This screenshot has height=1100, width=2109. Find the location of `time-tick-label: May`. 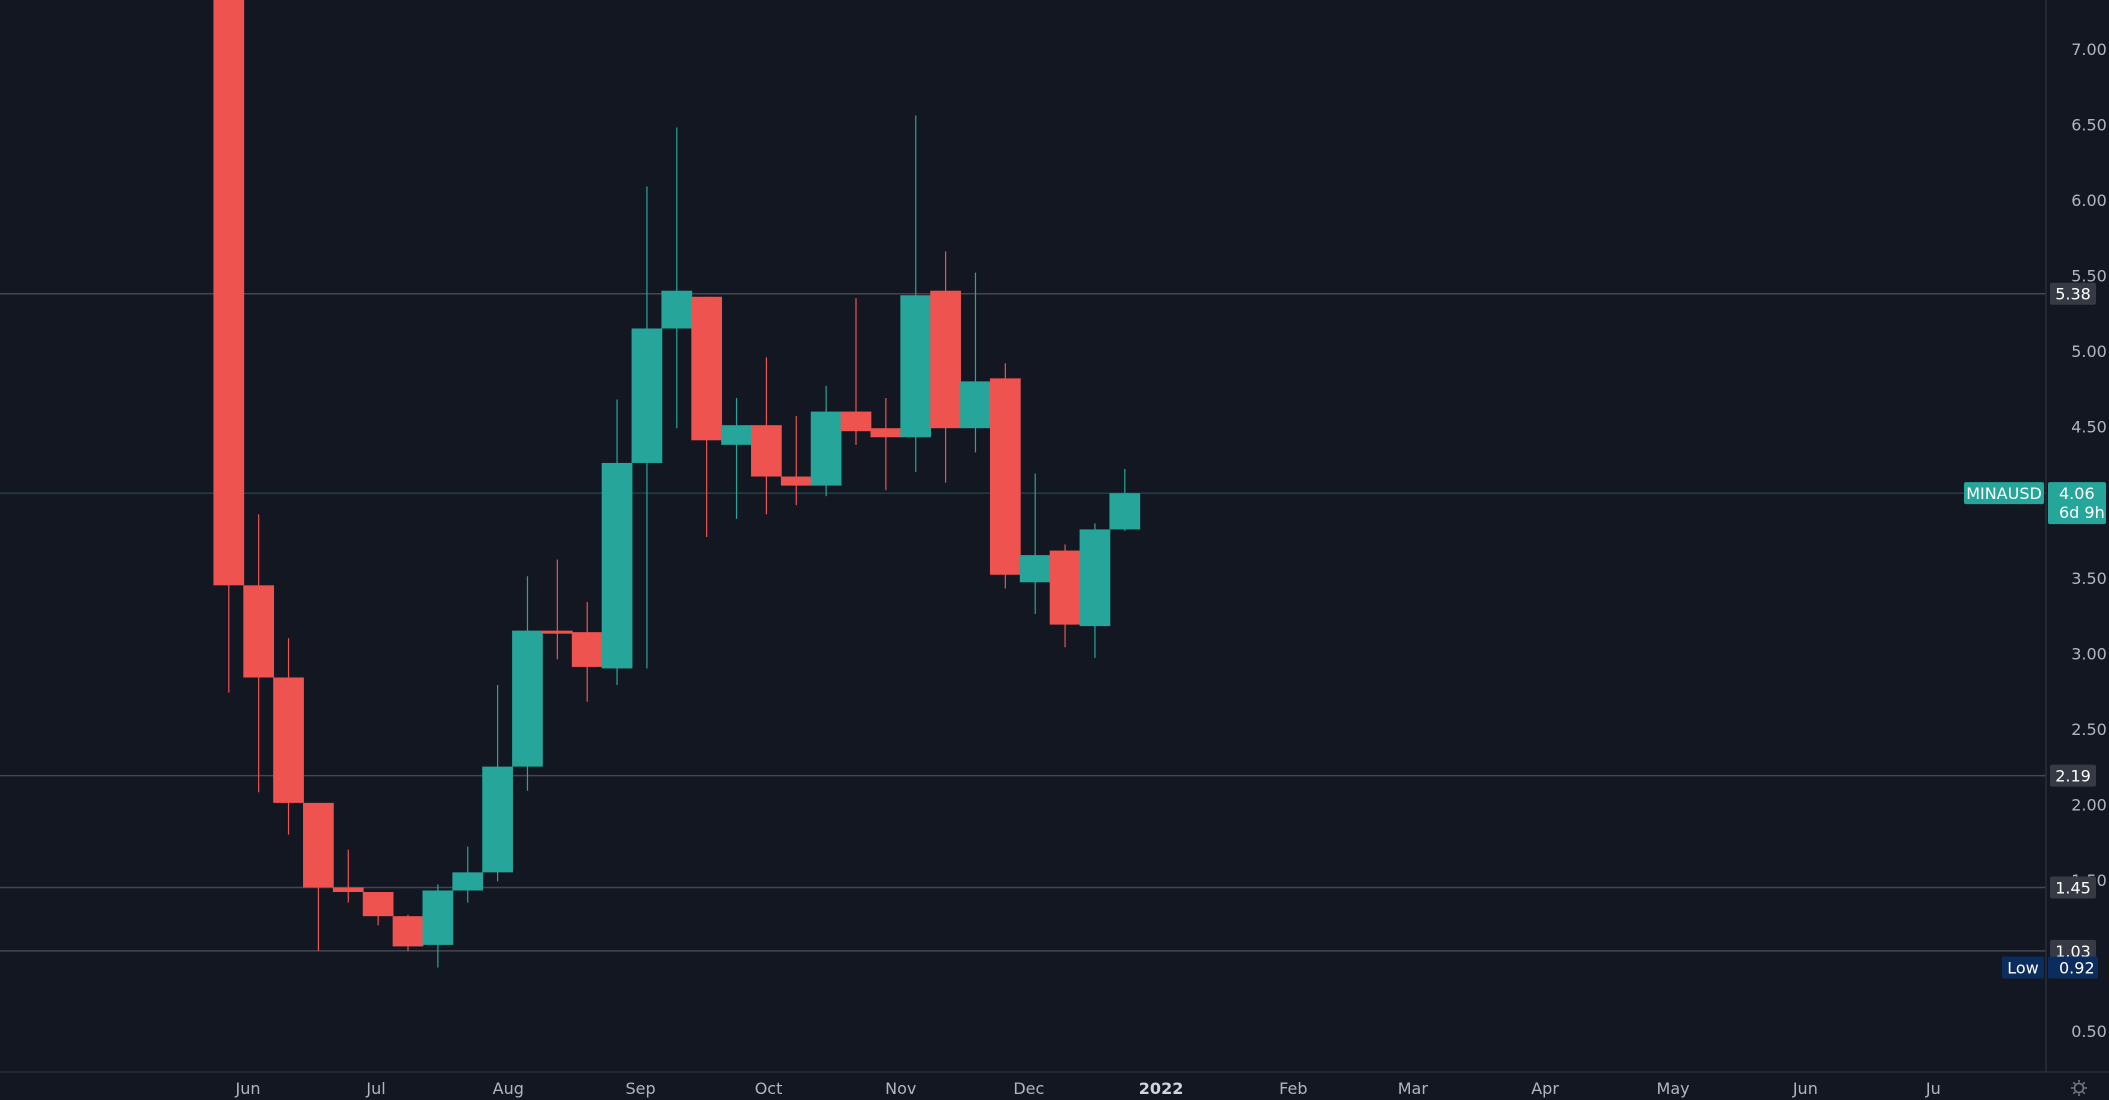

time-tick-label: May is located at coordinates (1673, 1088).